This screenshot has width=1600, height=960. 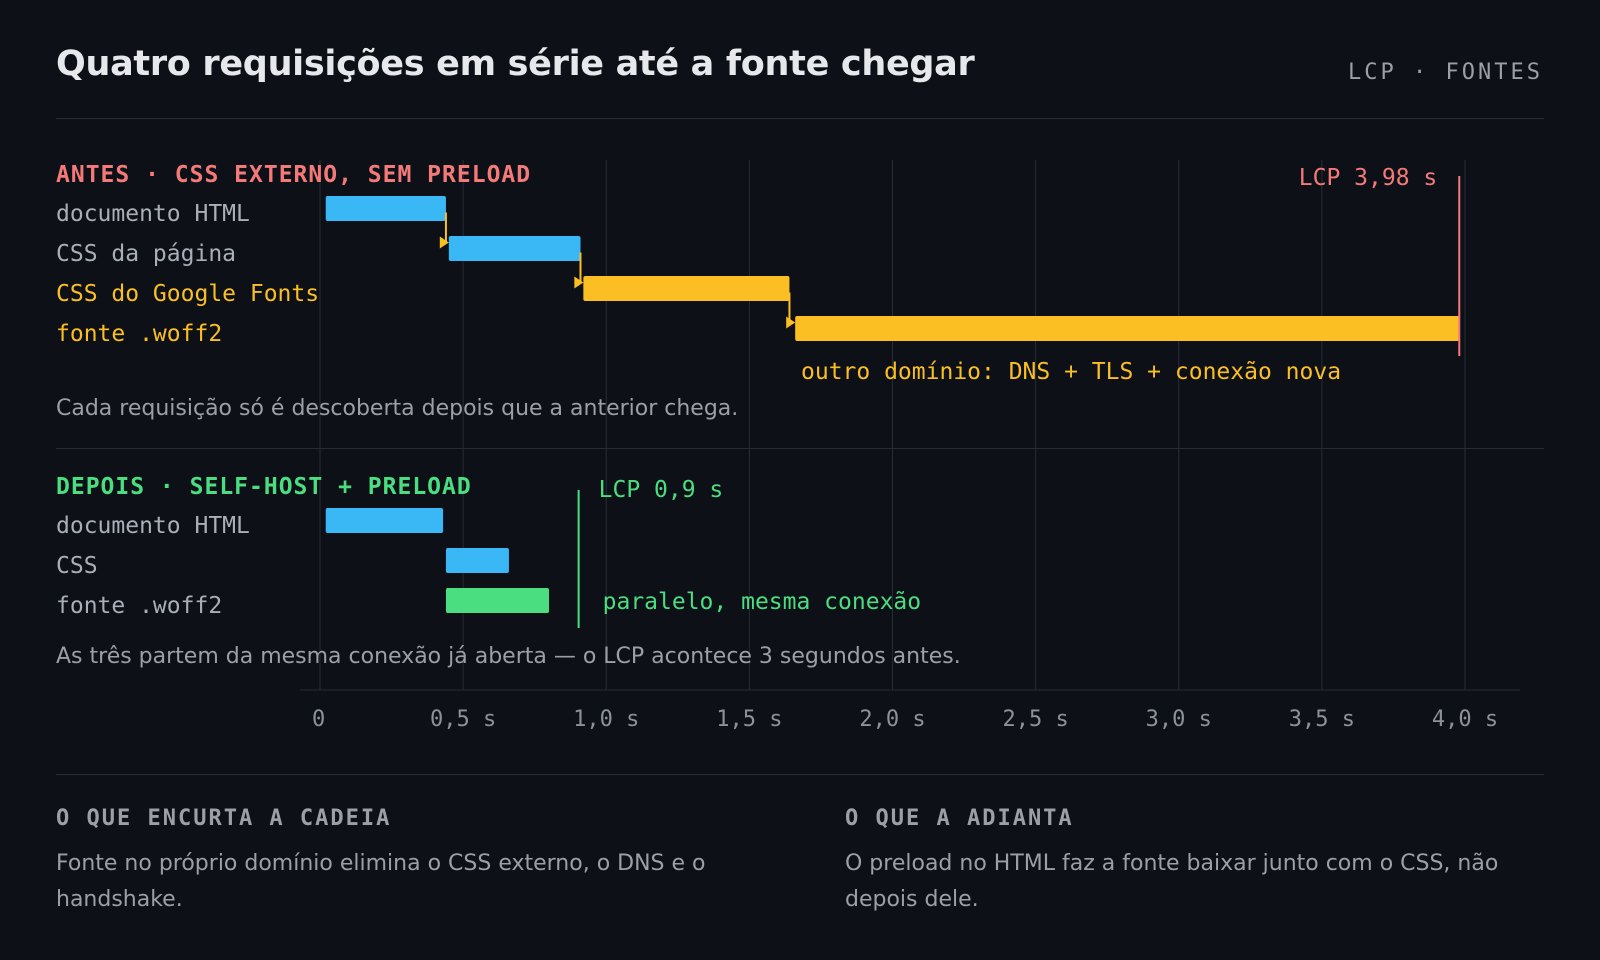 I want to click on x-tick-label-2: 1,0 s, so click(x=606, y=719).